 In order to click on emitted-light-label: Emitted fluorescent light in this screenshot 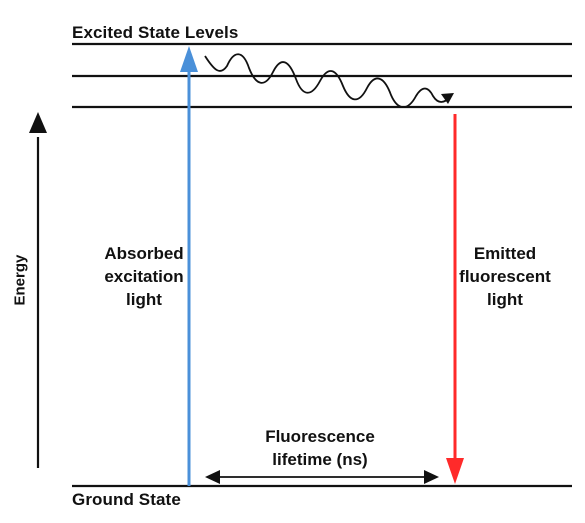, I will do `click(505, 276)`.